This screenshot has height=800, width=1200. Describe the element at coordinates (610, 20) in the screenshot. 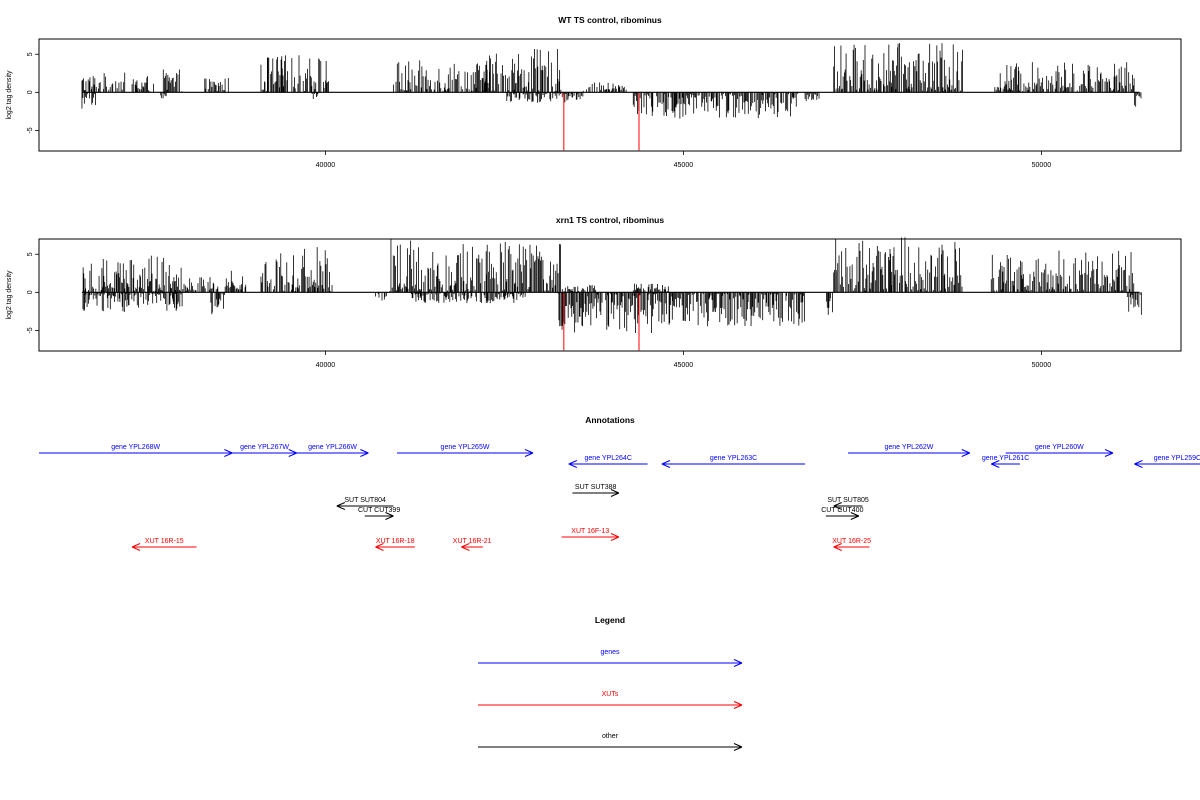

I see `wt-track-title: WT TS control, ribominus` at that location.